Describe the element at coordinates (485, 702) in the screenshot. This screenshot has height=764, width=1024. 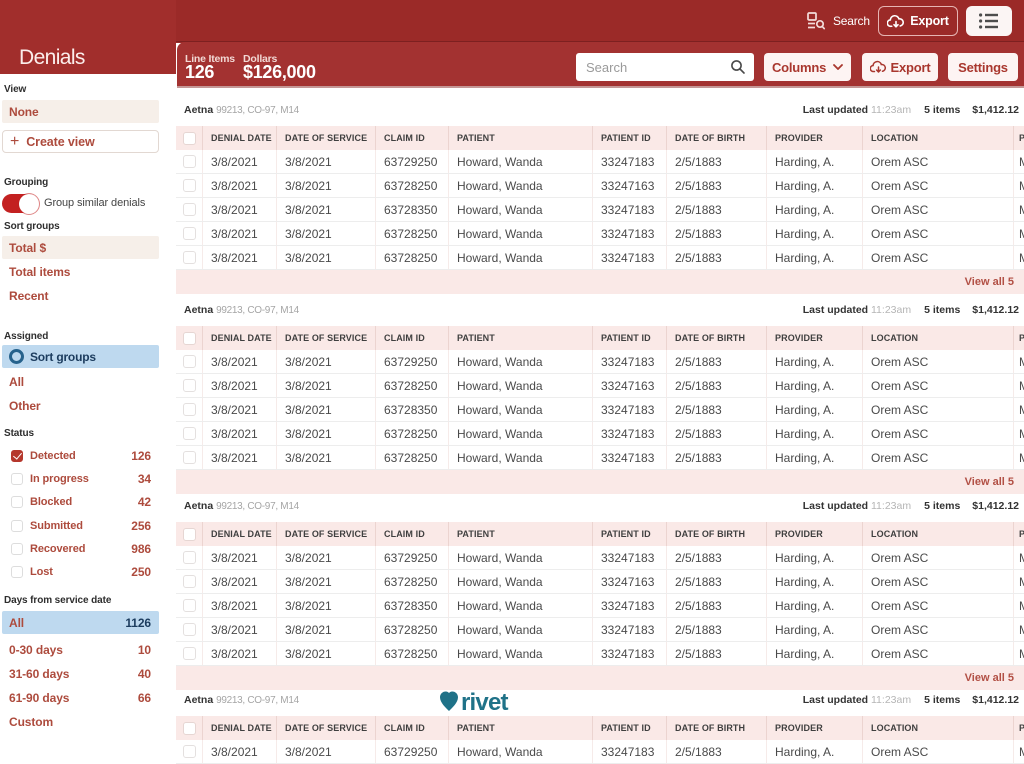
I see `svg-text: rivet` at that location.